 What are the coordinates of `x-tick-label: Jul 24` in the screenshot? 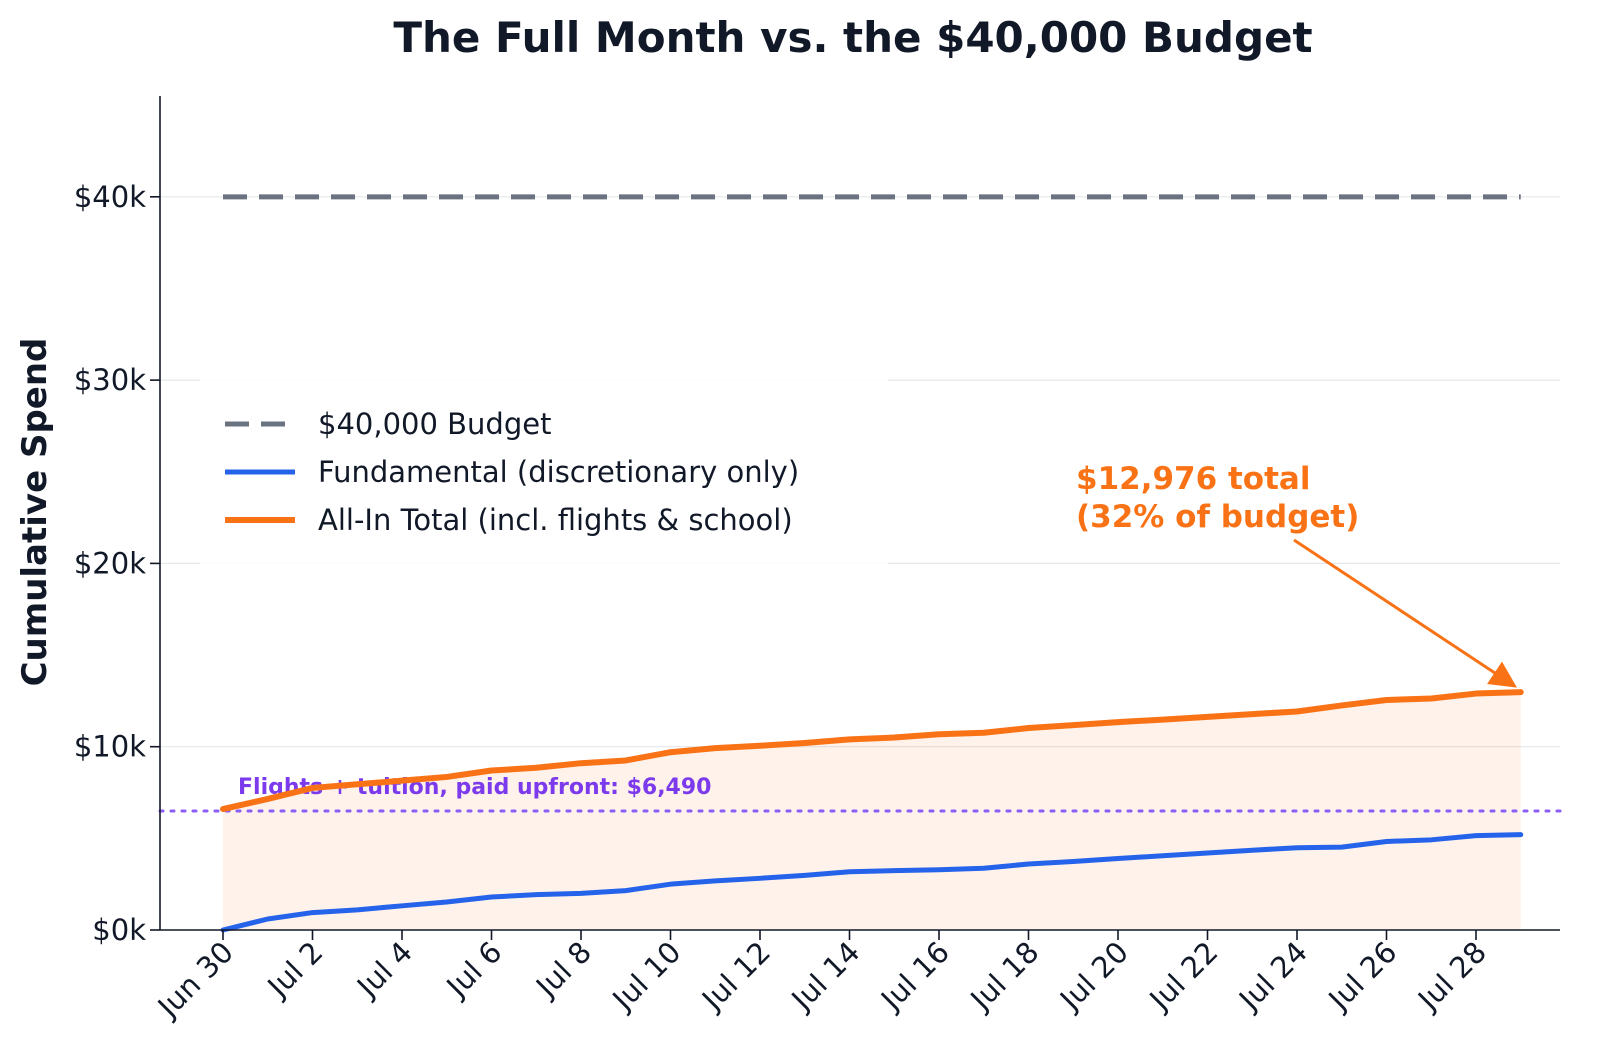 It's located at (1272, 976).